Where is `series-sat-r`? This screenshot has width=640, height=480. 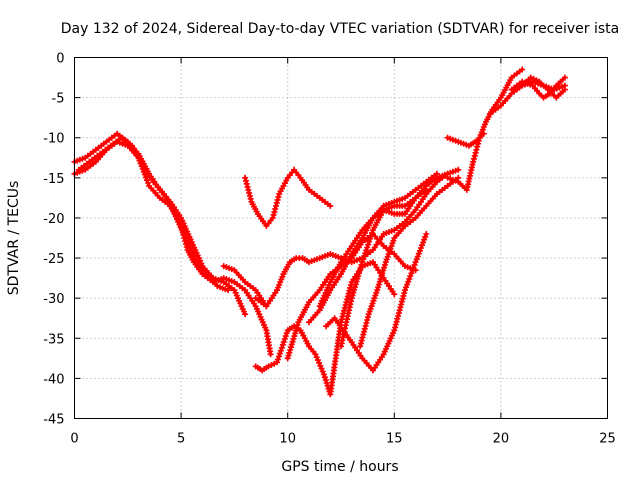
series-sat-r is located at coordinates (543, 87).